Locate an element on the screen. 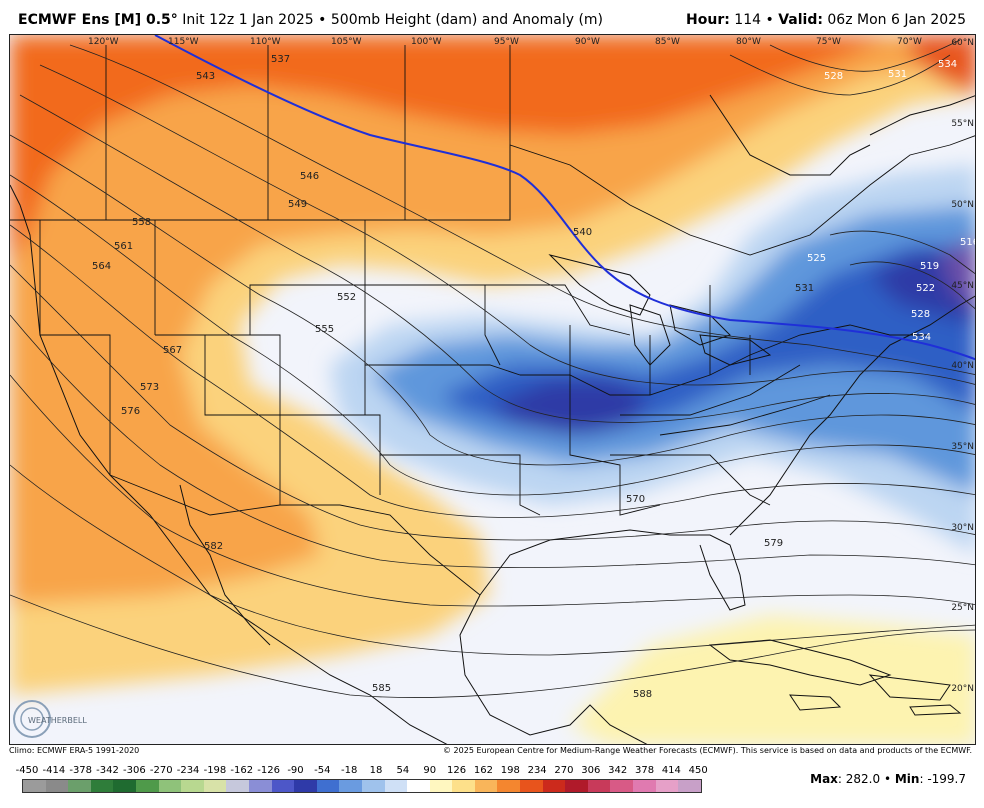 Image resolution: width=984 pixels, height=808 pixels. contour-label: 519 is located at coordinates (929, 266).